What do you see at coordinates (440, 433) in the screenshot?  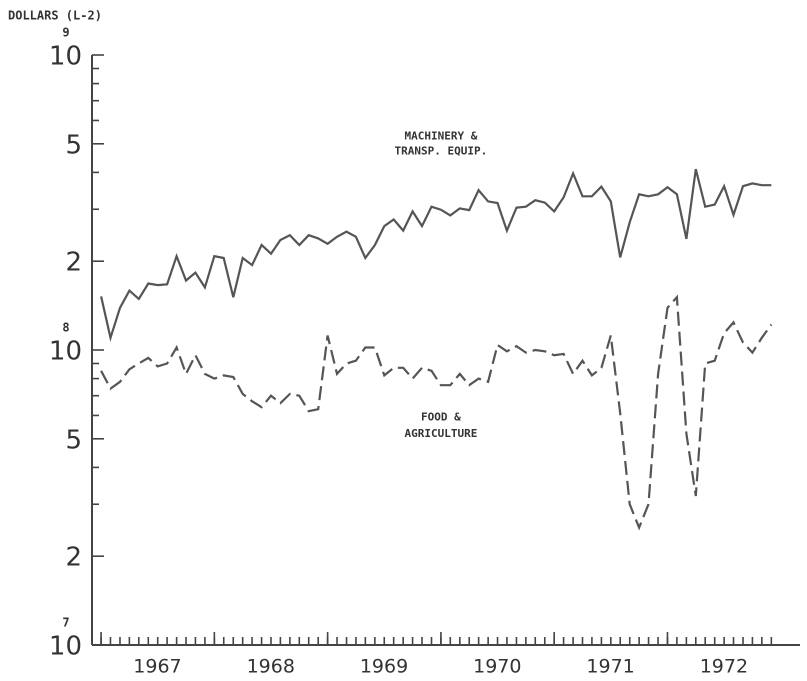 I see `annotation: AGRICULTURE` at bounding box center [440, 433].